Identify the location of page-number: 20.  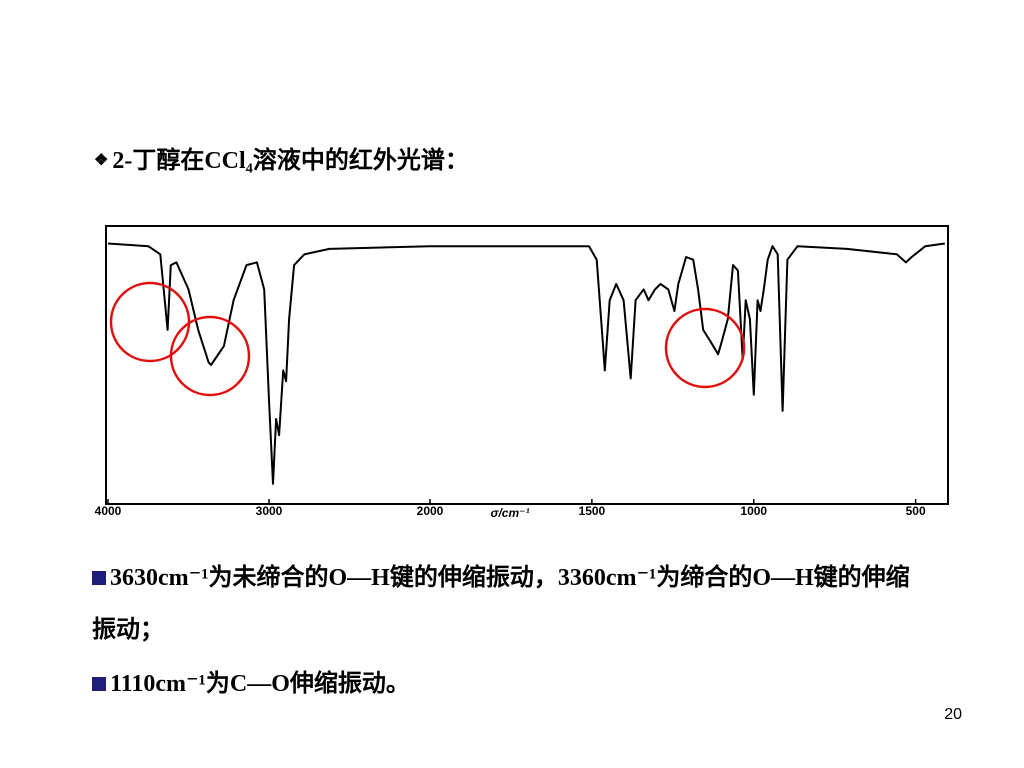
(953, 714).